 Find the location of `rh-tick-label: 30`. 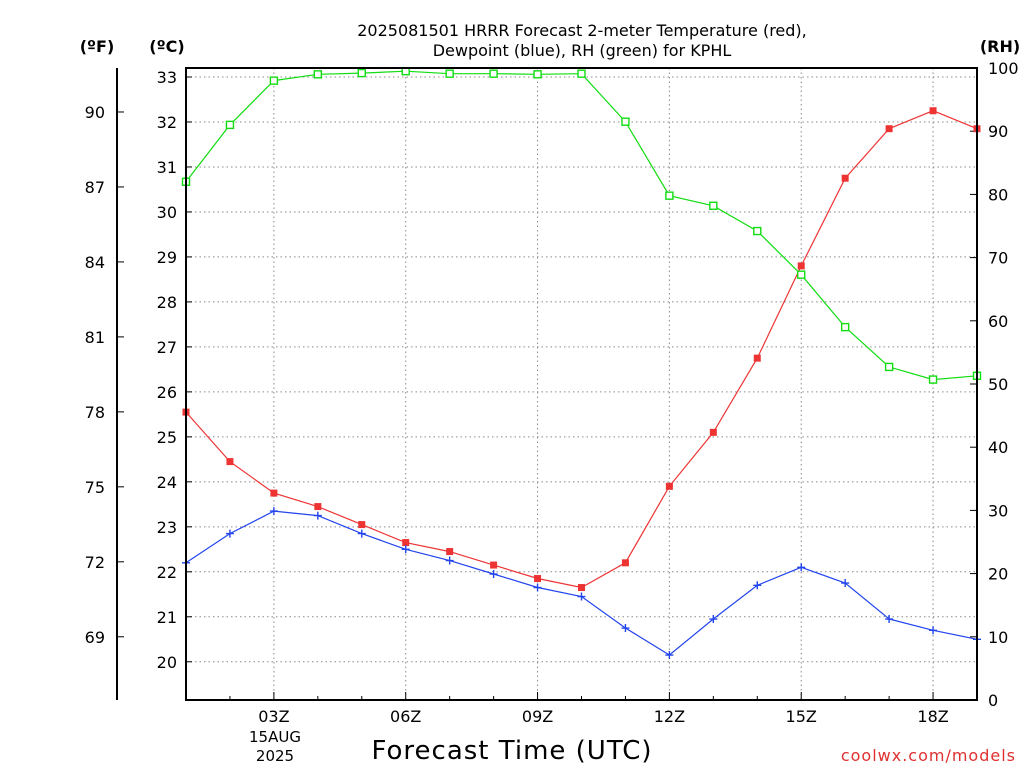

rh-tick-label: 30 is located at coordinates (998, 510).